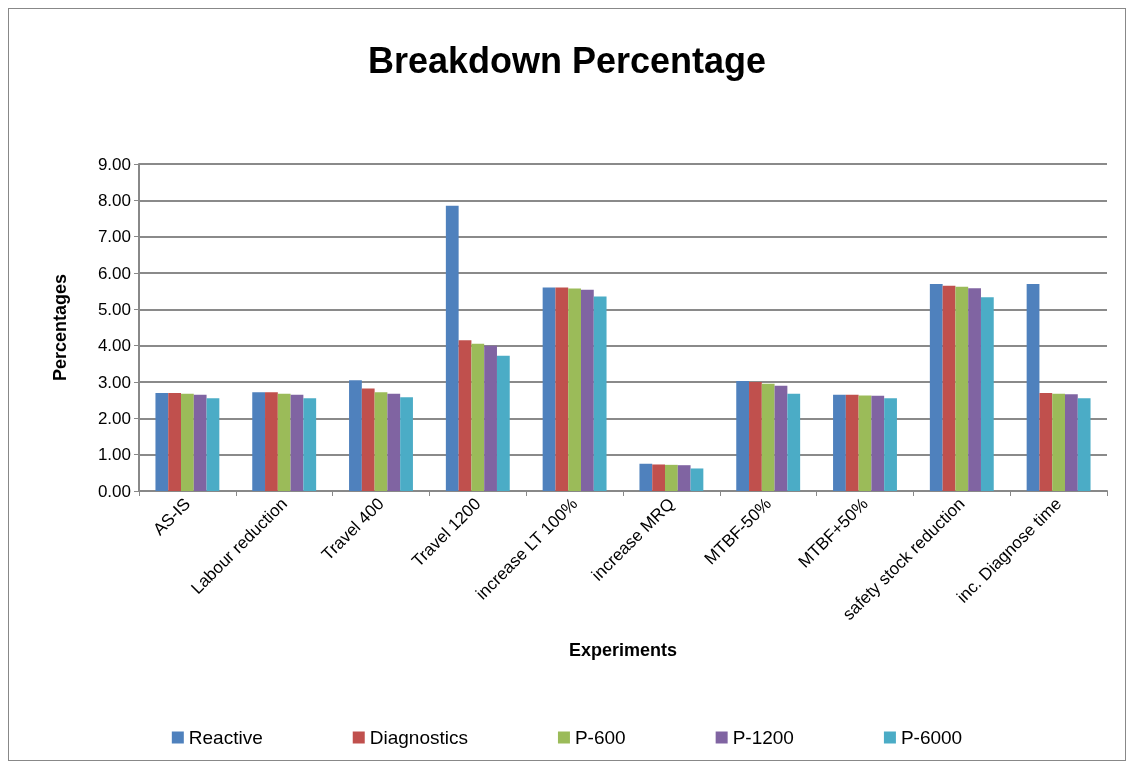 This screenshot has width=1134, height=769. Describe the element at coordinates (114, 455) in the screenshot. I see `y-tick-label: 1.00` at that location.